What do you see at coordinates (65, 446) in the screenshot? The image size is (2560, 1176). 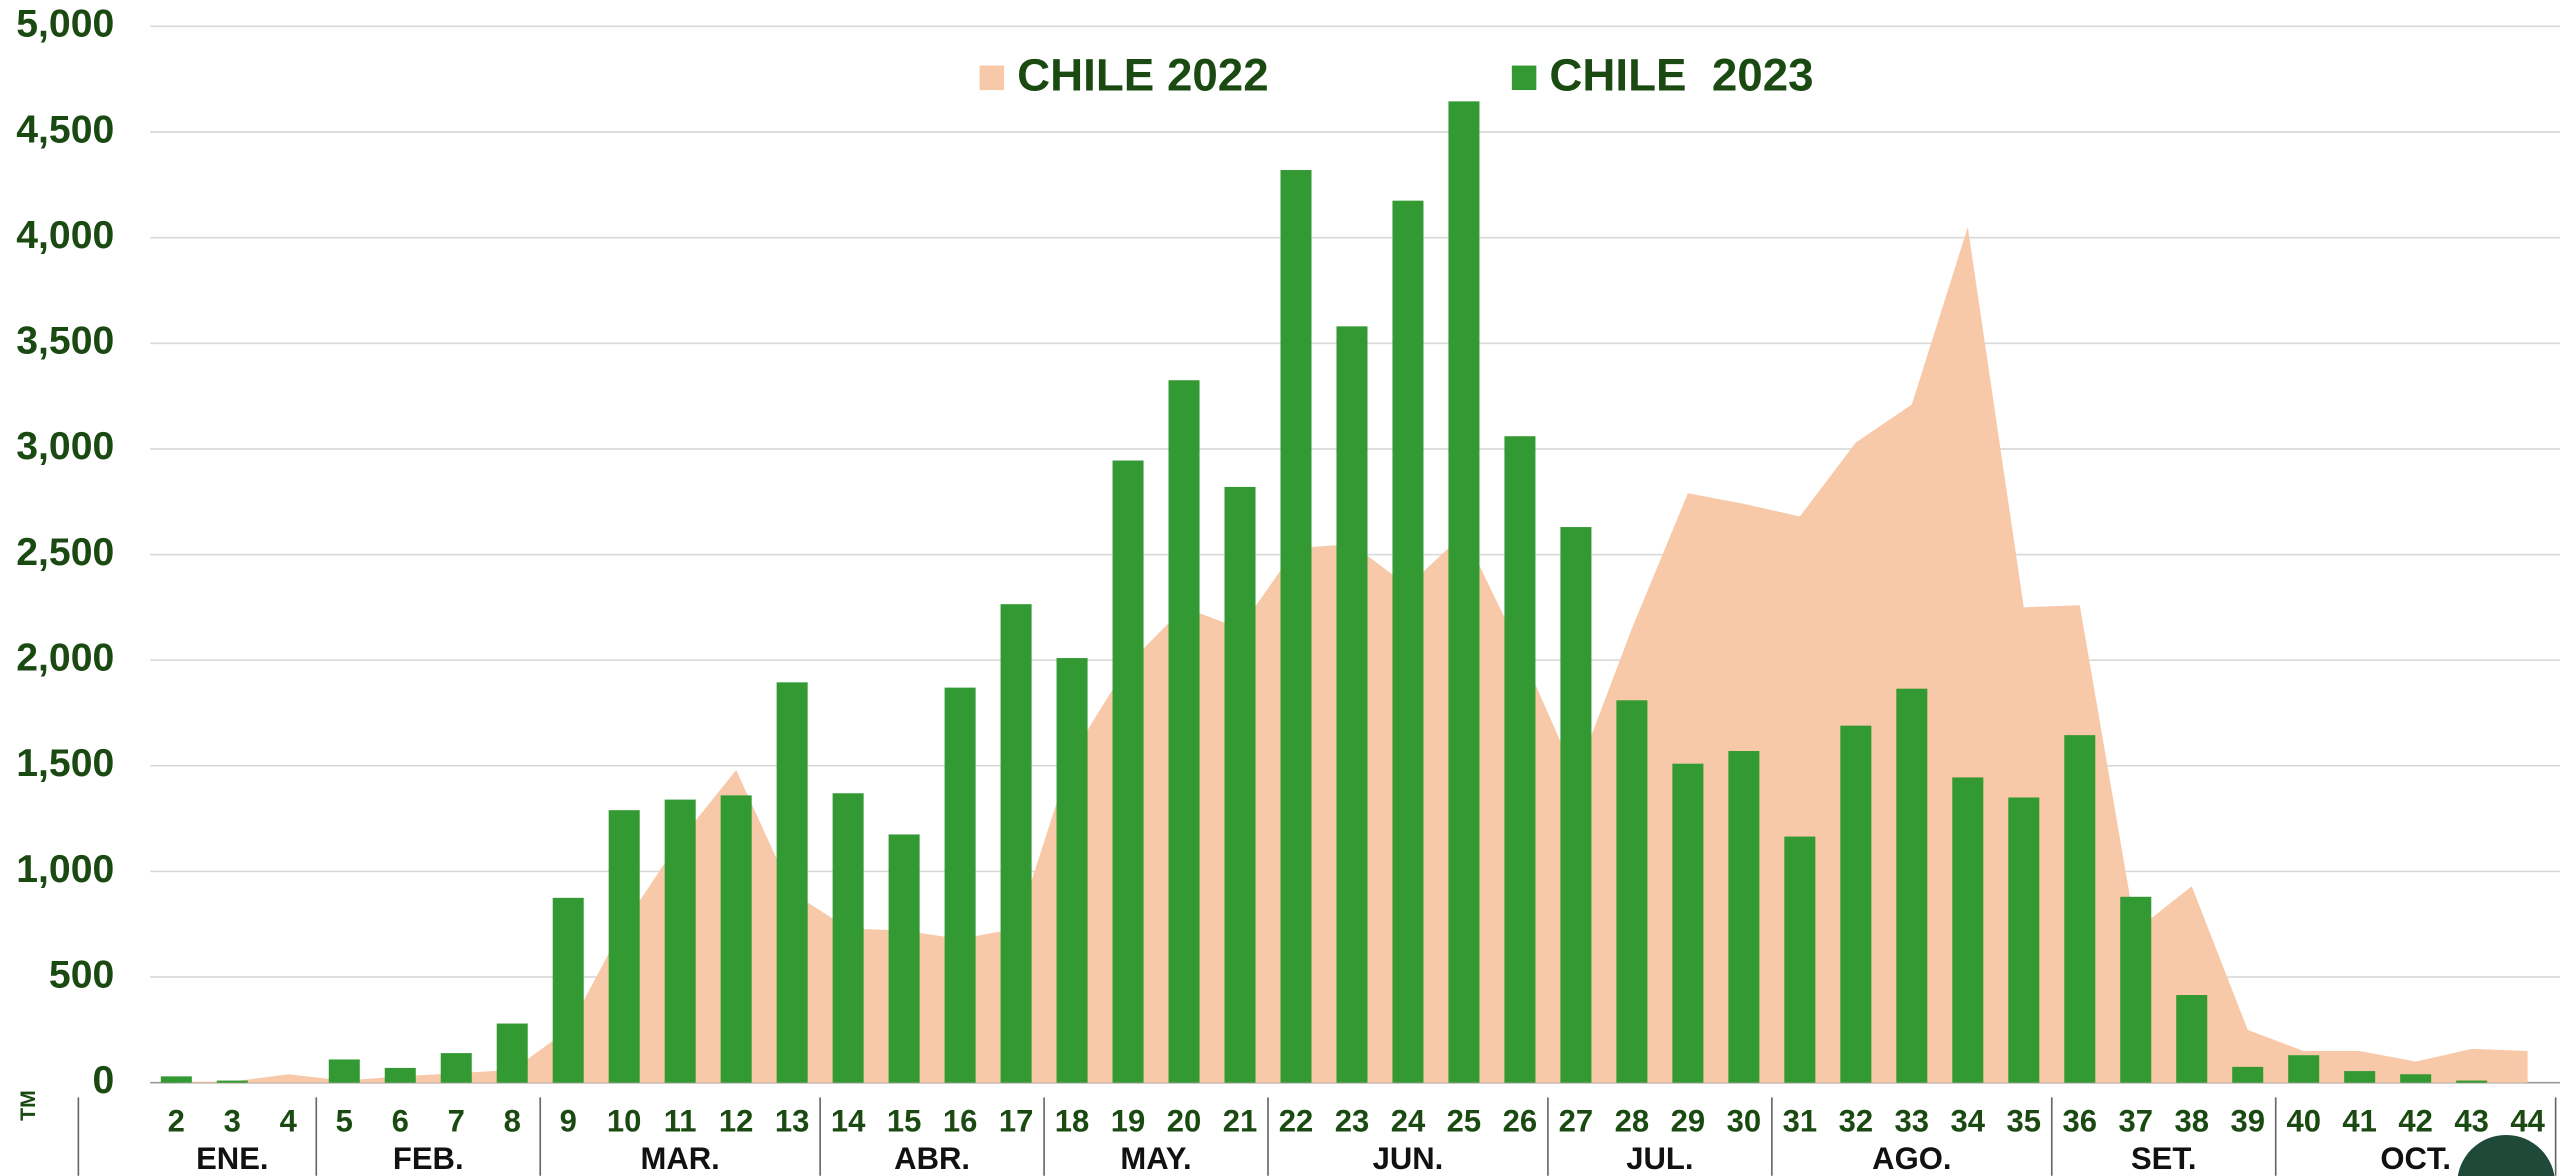 I see `y-tick-label: 3,000` at bounding box center [65, 446].